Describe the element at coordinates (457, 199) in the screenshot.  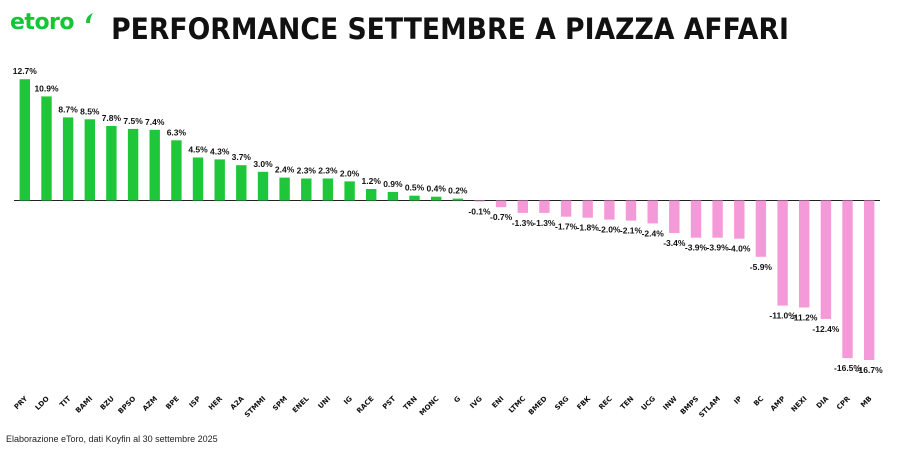
I see `bar-g` at that location.